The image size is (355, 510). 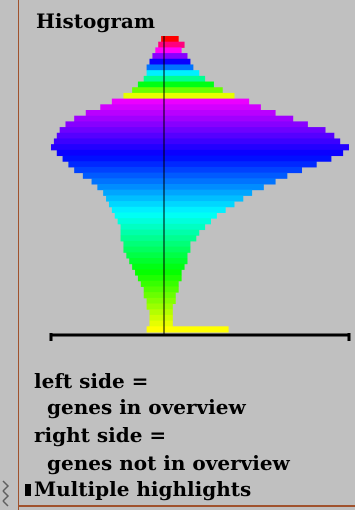 What do you see at coordinates (100, 435) in the screenshot?
I see `legend-right-side-label: right side =` at bounding box center [100, 435].